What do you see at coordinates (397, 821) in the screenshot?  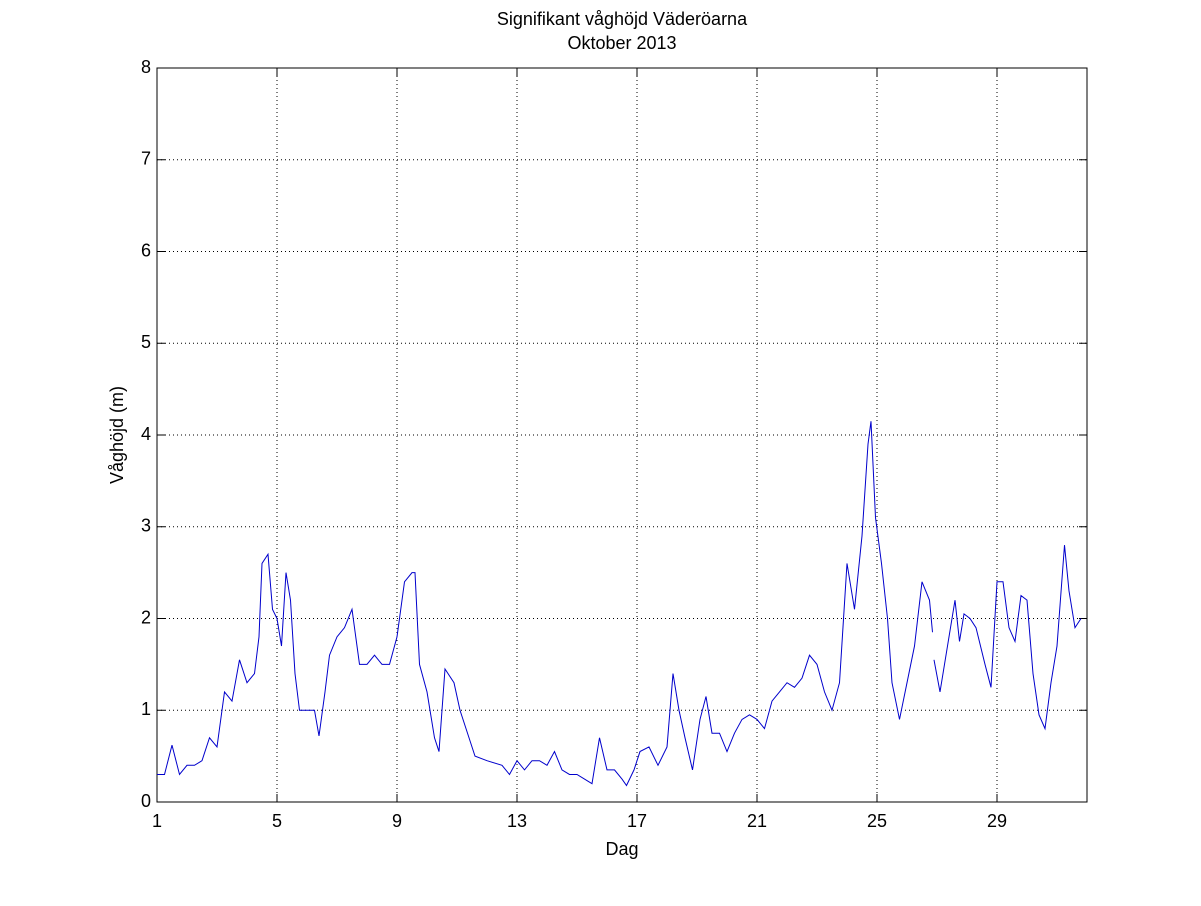 I see `x-tick-label: 9` at bounding box center [397, 821].